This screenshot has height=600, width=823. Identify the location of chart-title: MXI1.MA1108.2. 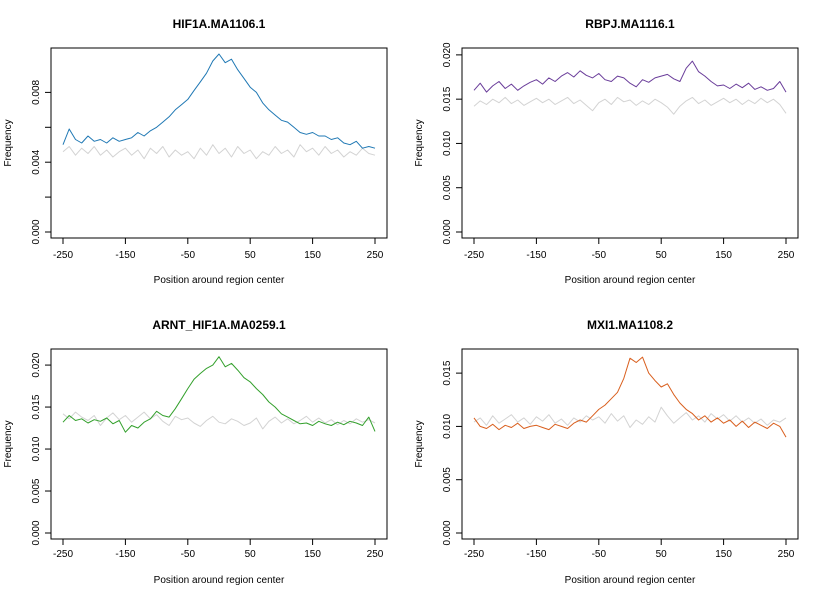
(630, 325).